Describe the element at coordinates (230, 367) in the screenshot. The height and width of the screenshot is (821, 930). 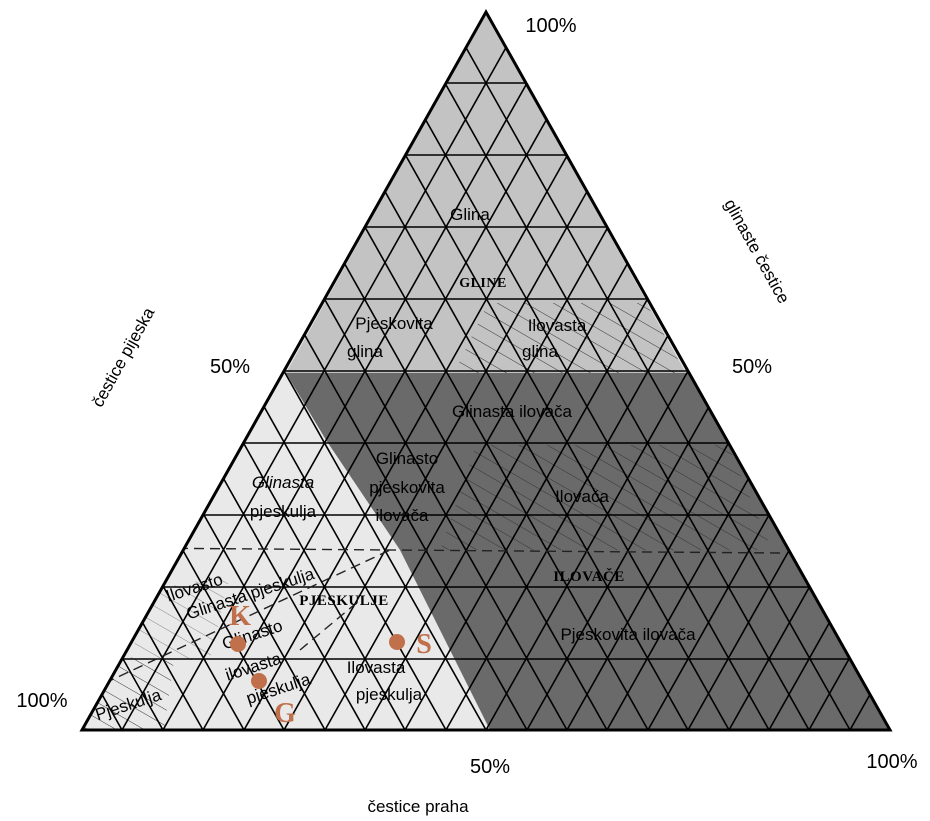
I see `left-mid-percent: 50%` at that location.